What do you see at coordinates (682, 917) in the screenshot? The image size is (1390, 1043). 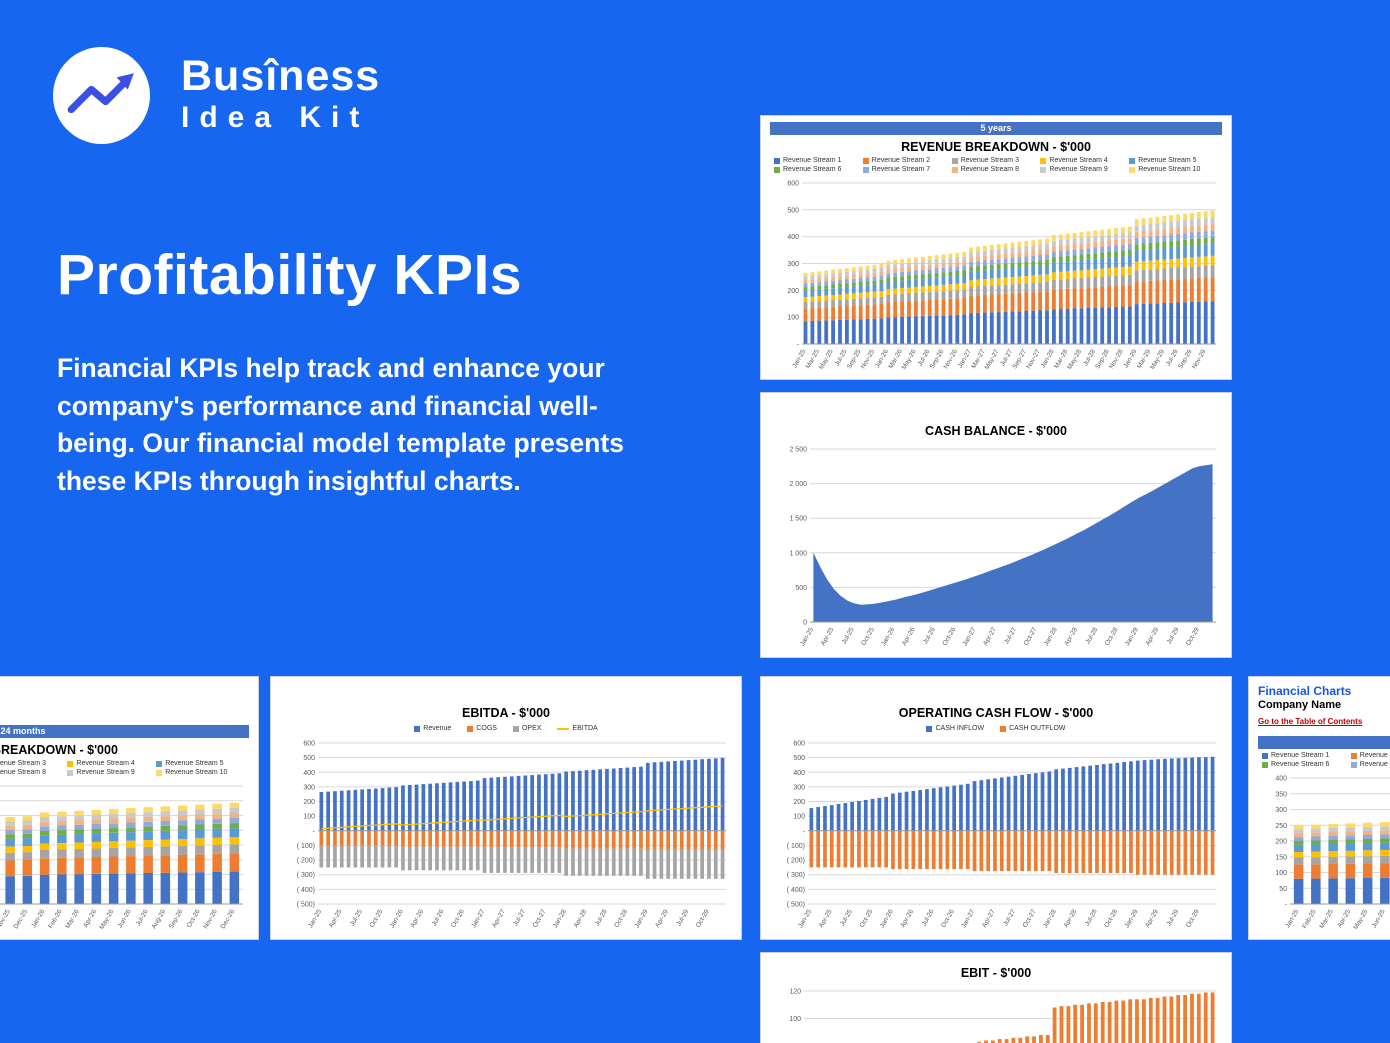 I see `svg-text: Jul-29` at bounding box center [682, 917].